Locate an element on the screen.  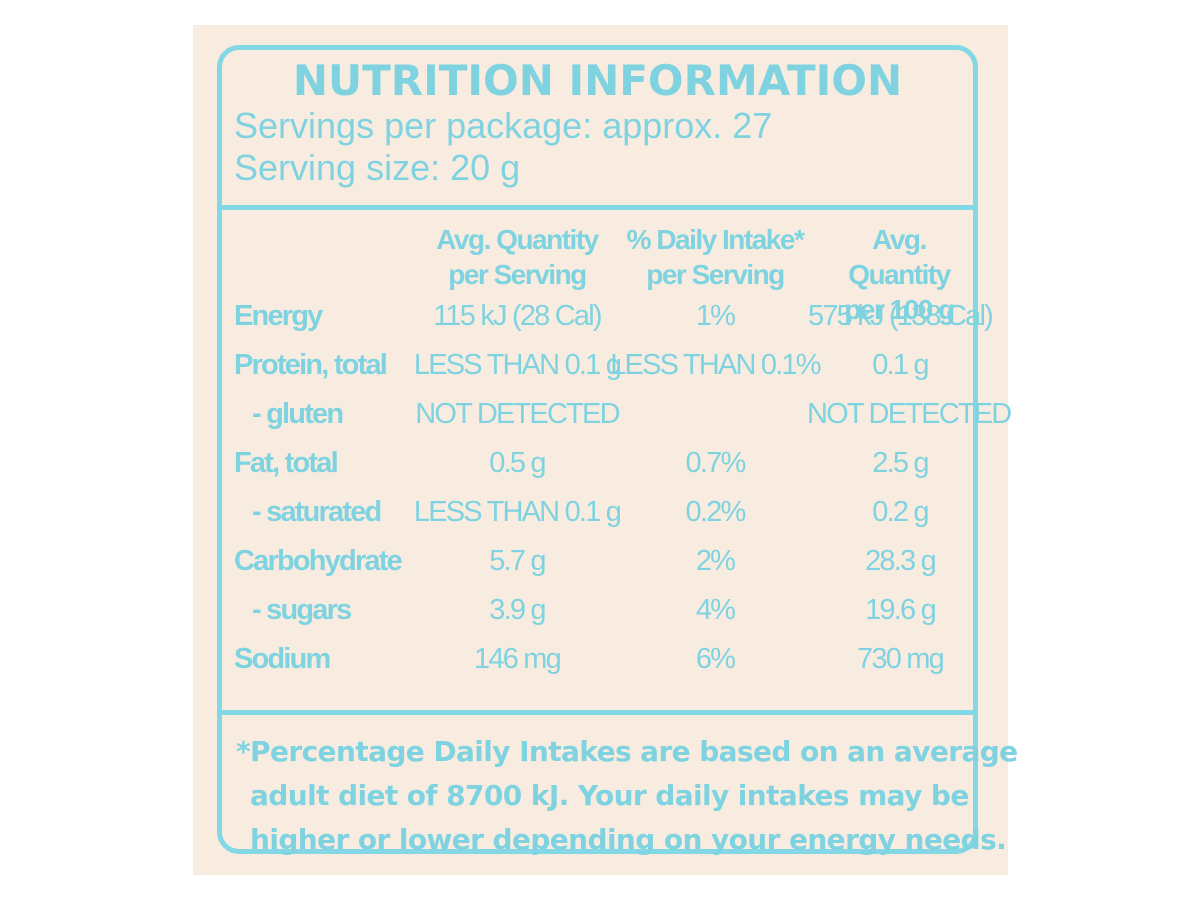
table-row-saturated: - saturated LESS THAN 0.1 g 0.2% 0.2 g is located at coordinates (597, 512).